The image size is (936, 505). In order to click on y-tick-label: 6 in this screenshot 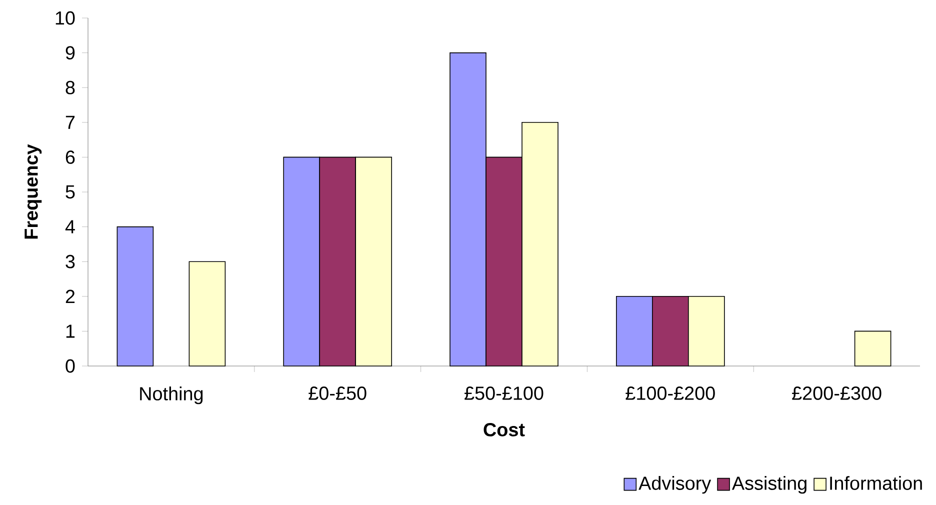, I will do `click(70, 157)`.